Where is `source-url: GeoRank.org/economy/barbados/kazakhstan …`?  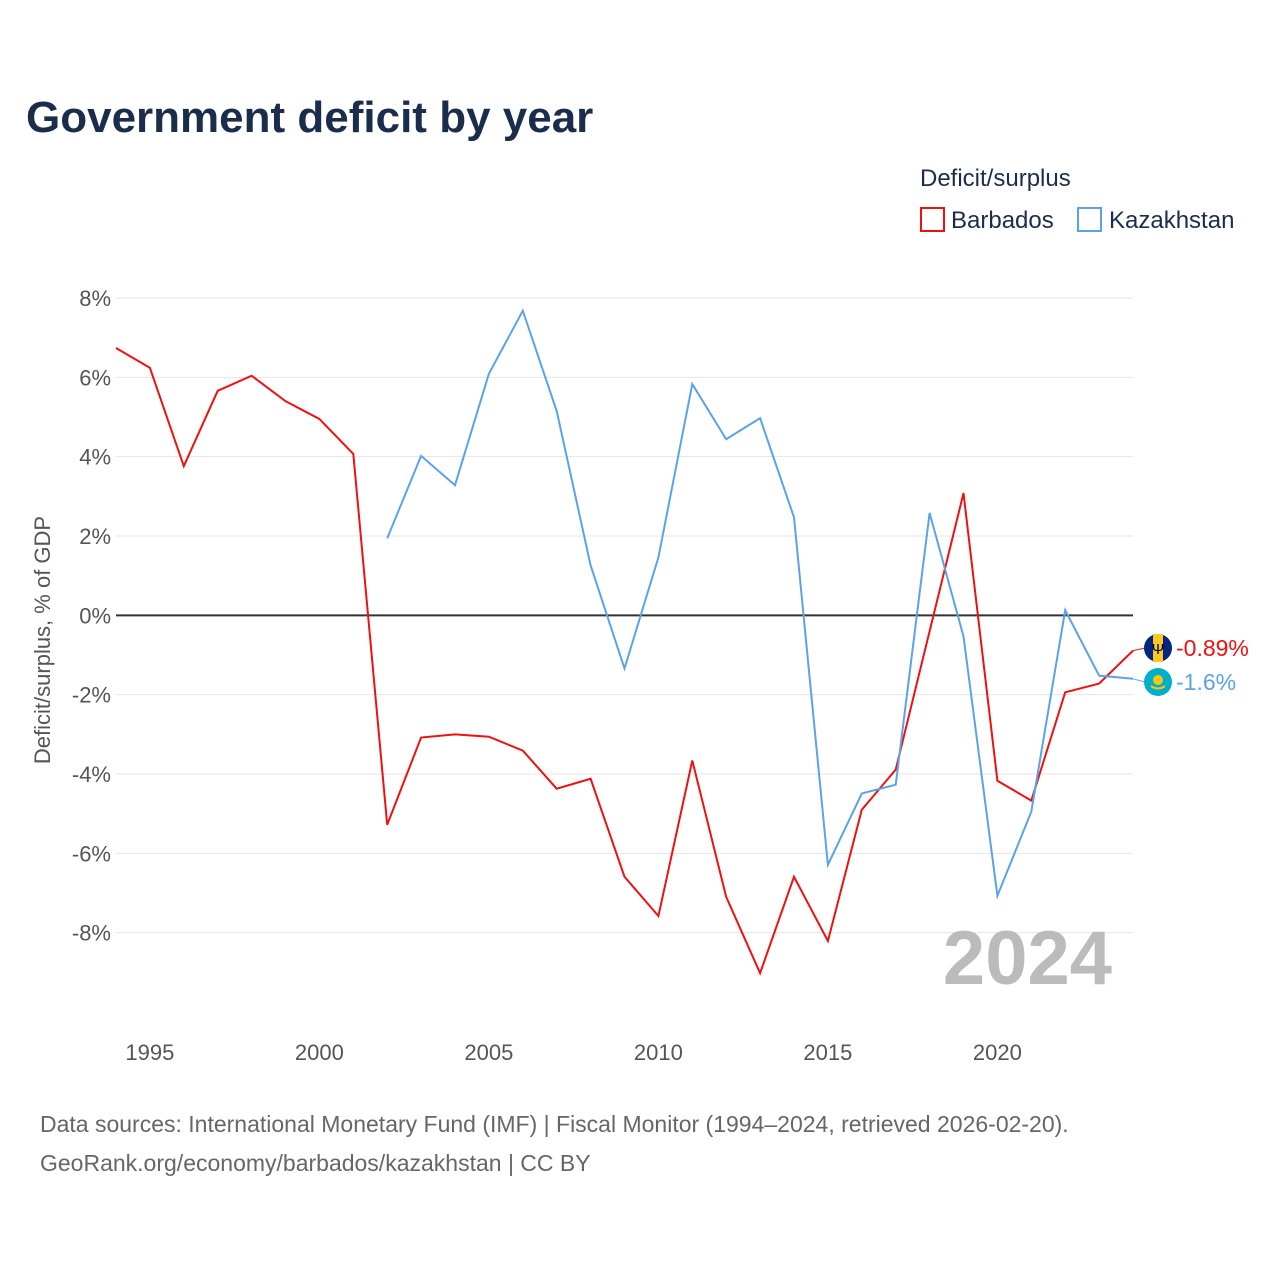
source-url: GeoRank.org/economy/barbados/kazakhstan … is located at coordinates (315, 1163).